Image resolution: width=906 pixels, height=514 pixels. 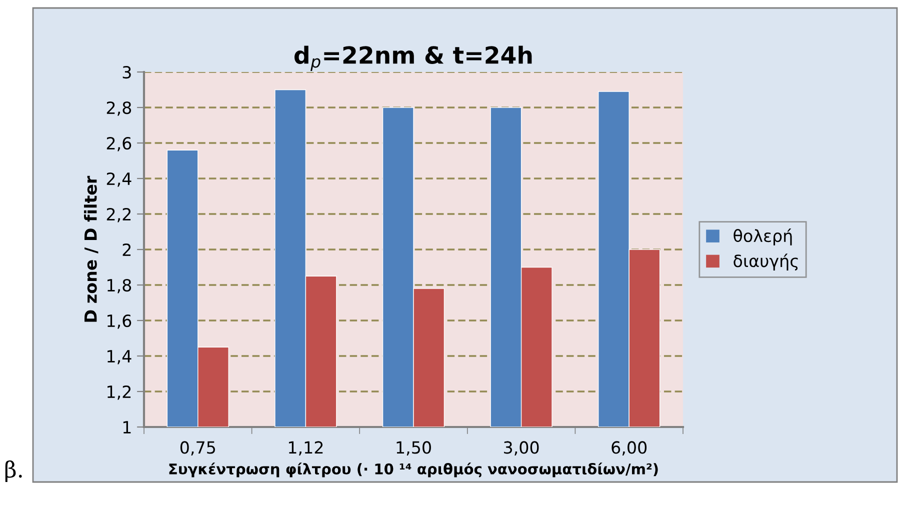 I want to click on y-tick-label: 1,4, so click(x=120, y=357).